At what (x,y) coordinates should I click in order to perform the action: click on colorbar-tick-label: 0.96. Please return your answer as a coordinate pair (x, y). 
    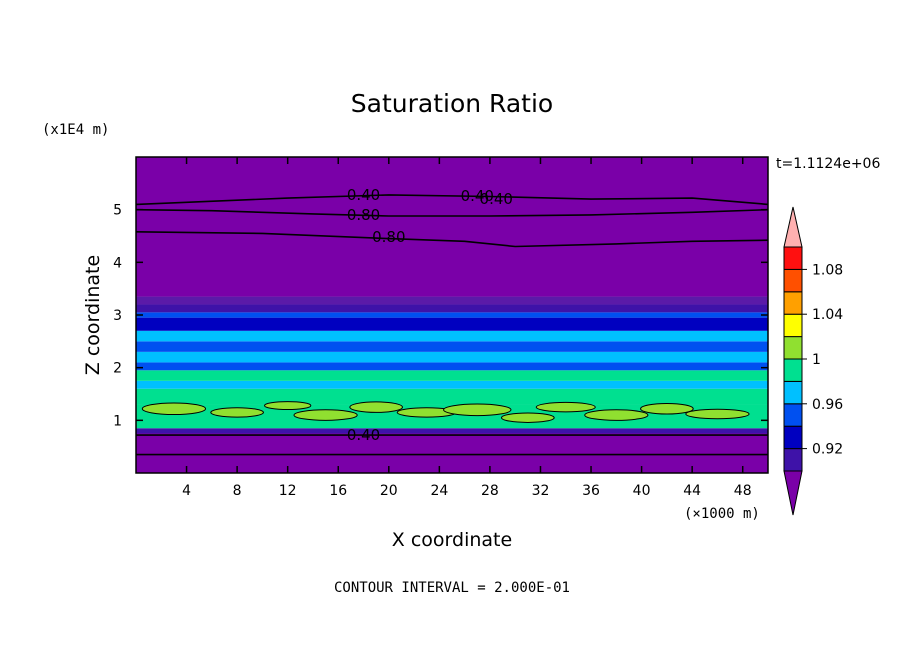
    Looking at the image, I should click on (827, 405).